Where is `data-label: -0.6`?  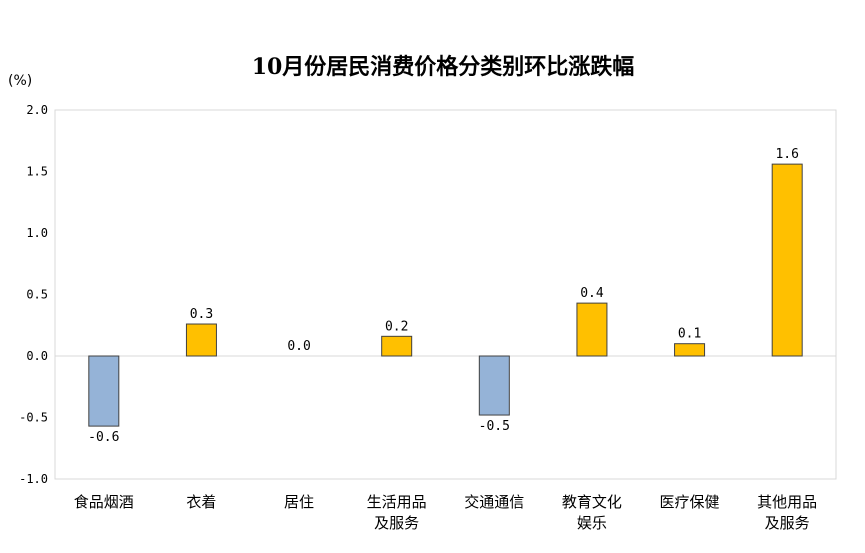
data-label: -0.6 is located at coordinates (103, 437).